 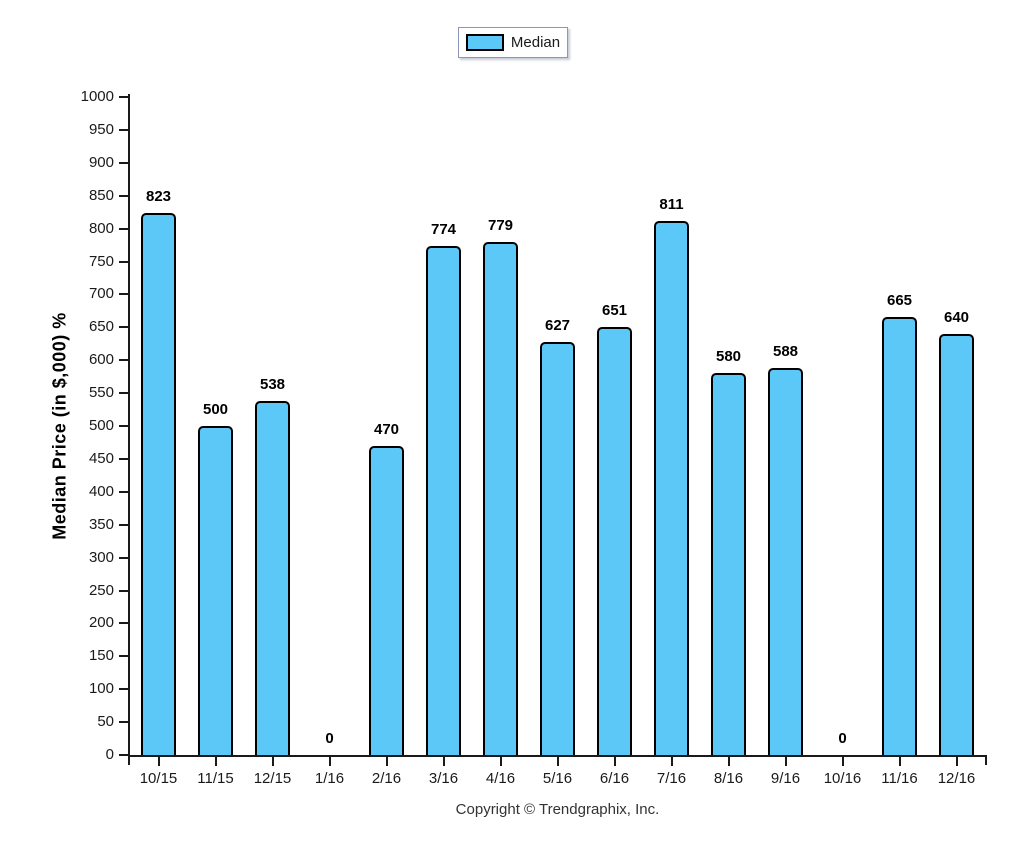 I want to click on y-tick-label: 850, so click(x=101, y=195).